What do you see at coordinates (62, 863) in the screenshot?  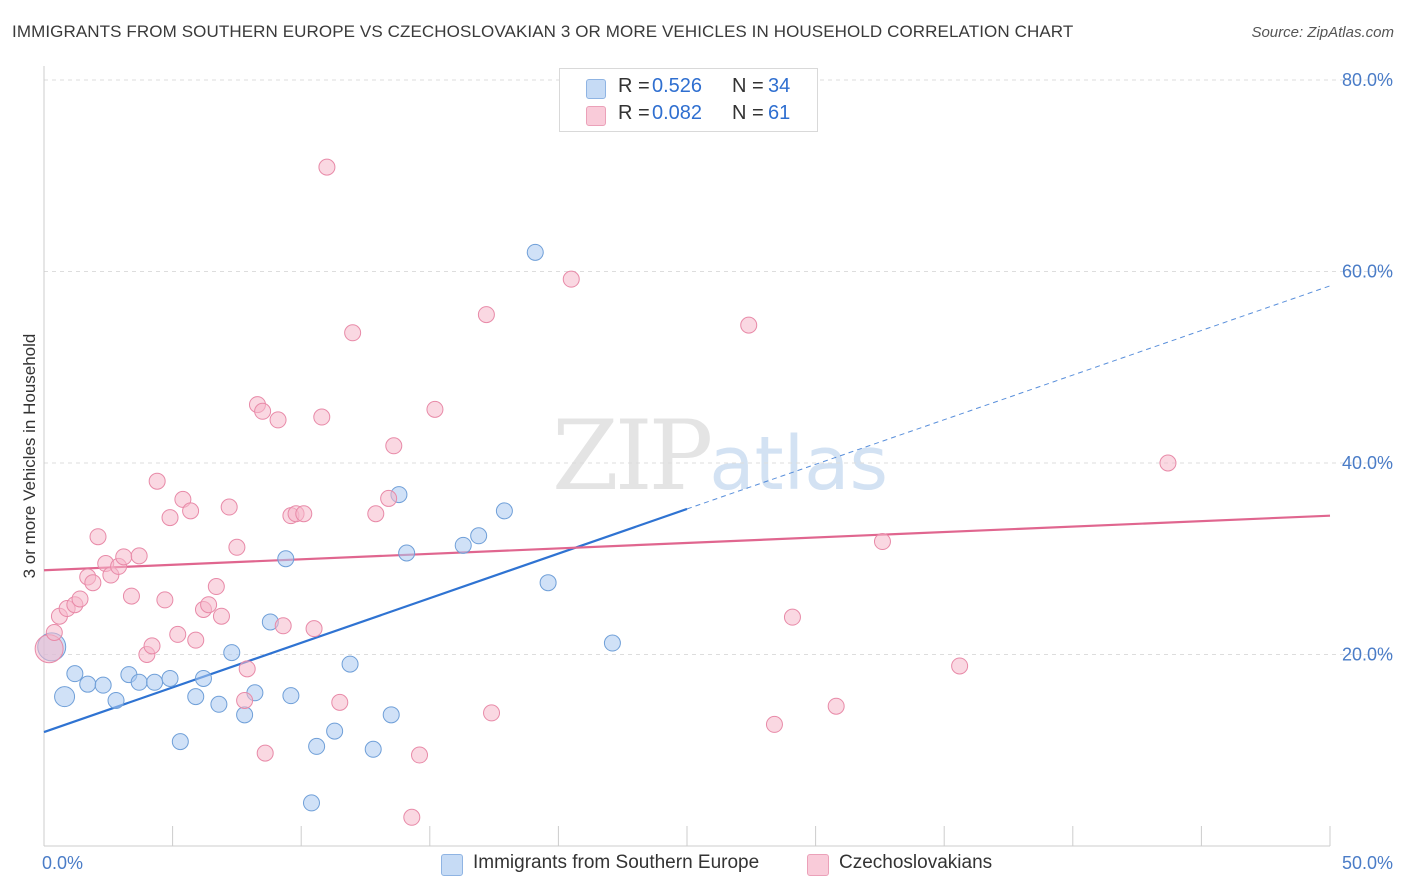 I see `x-tick-label: 0.0%` at bounding box center [62, 863].